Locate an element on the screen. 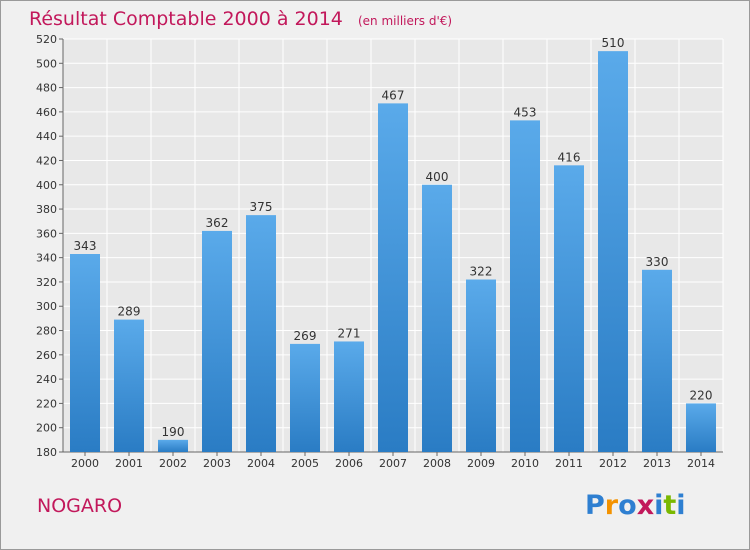 Image resolution: width=750 pixels, height=550 pixels. y-tick-label: 280 is located at coordinates (46, 331).